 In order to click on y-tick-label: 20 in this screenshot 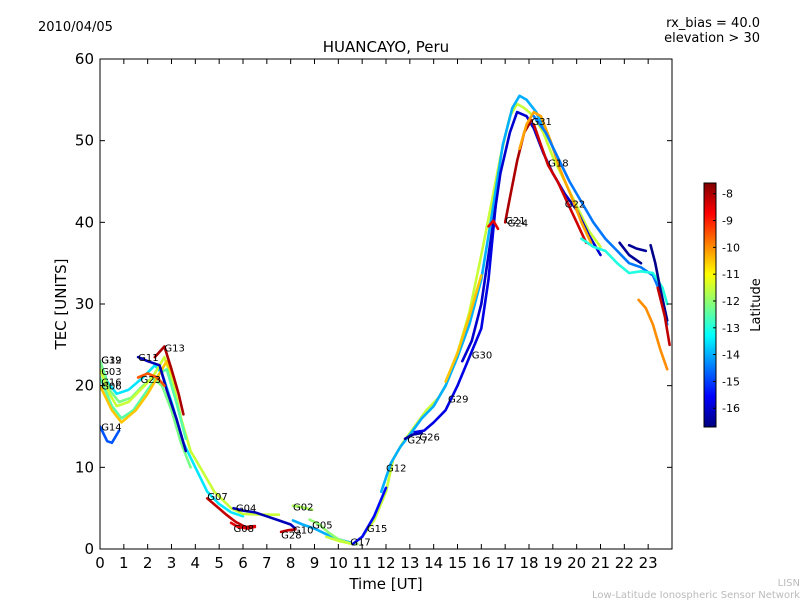, I will do `click(84, 386)`.